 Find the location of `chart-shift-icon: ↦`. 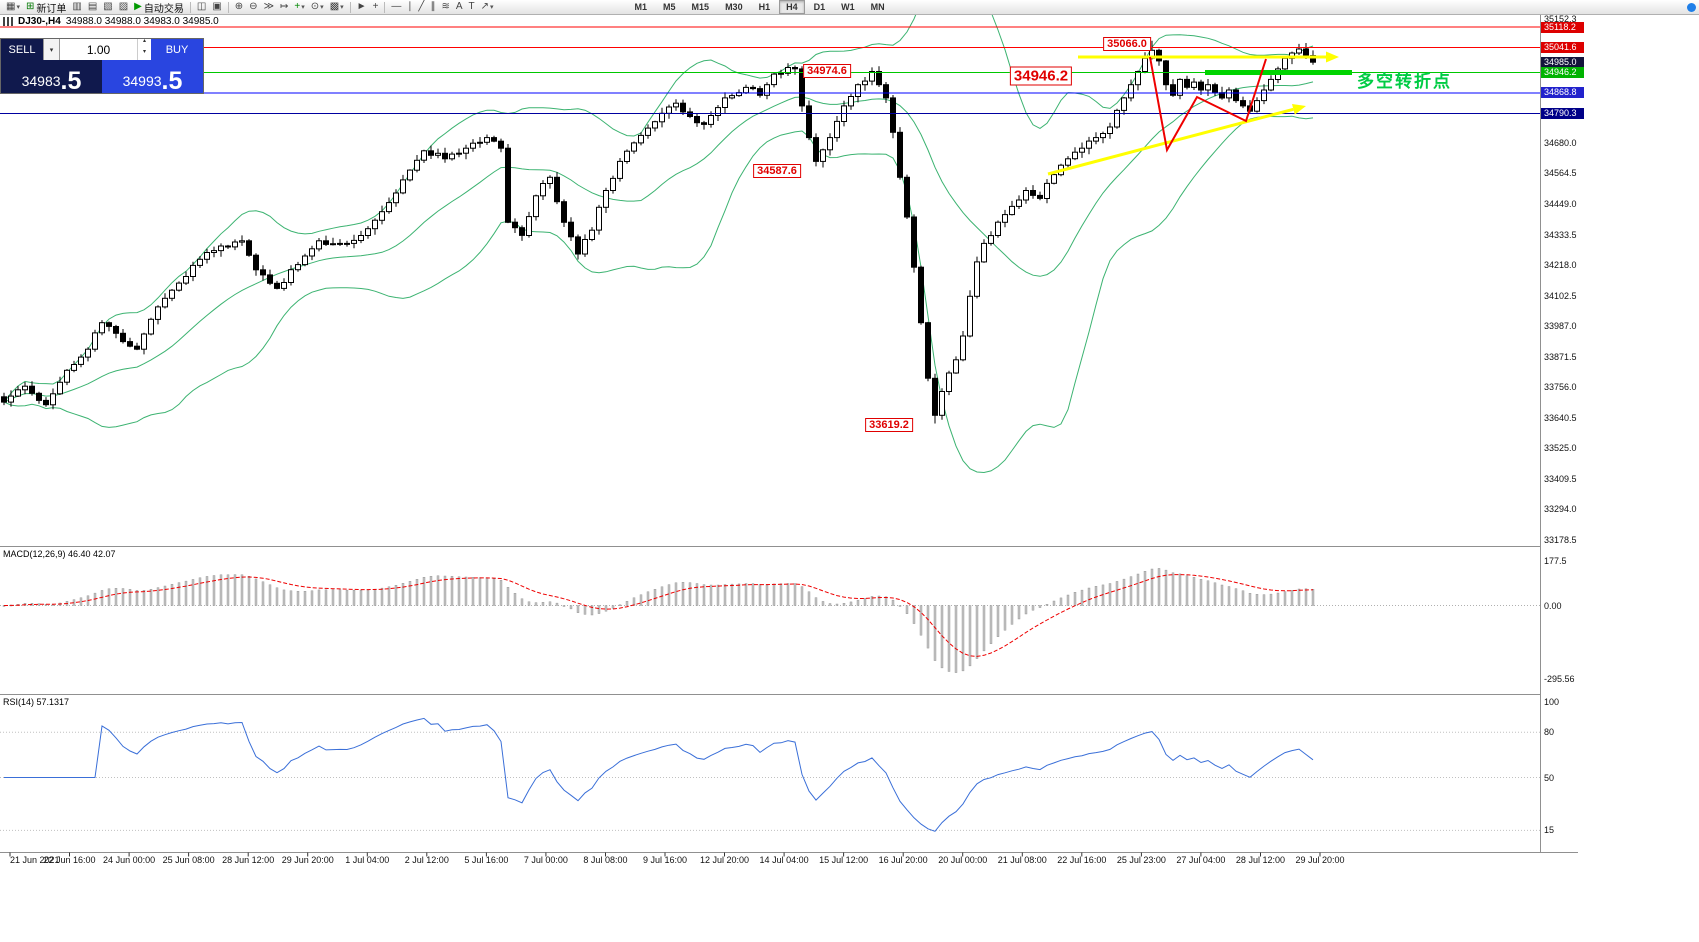

chart-shift-icon: ↦ is located at coordinates (284, 6).